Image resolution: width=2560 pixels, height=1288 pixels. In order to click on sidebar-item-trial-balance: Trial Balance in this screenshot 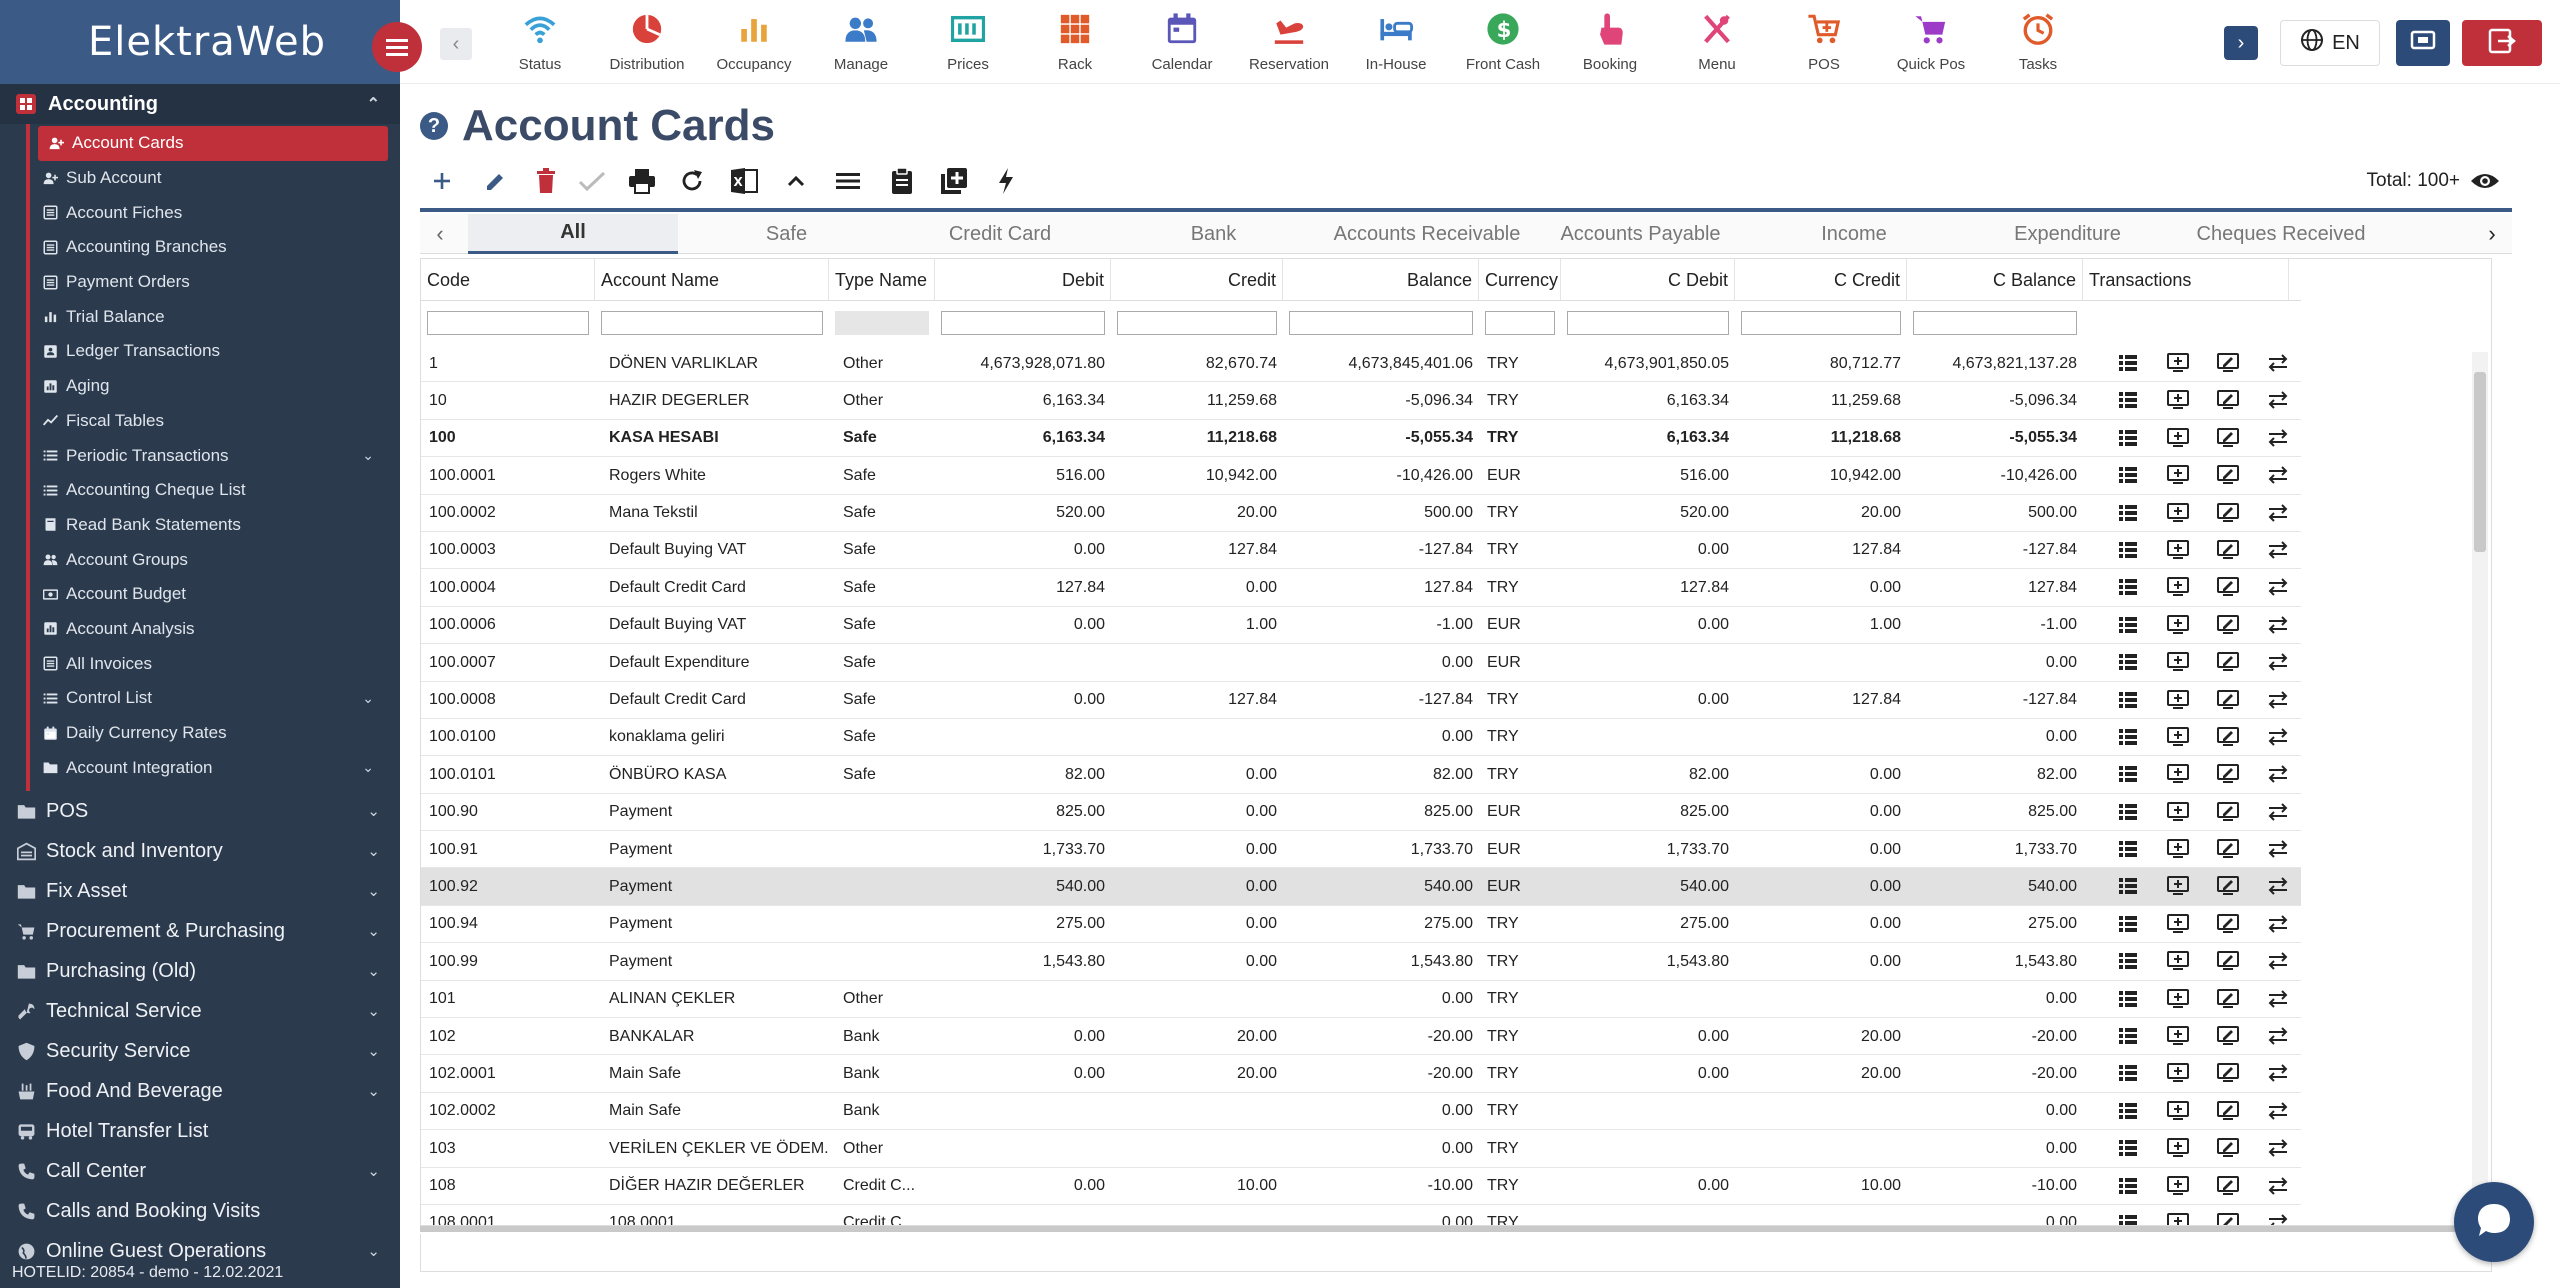, I will do `click(210, 316)`.